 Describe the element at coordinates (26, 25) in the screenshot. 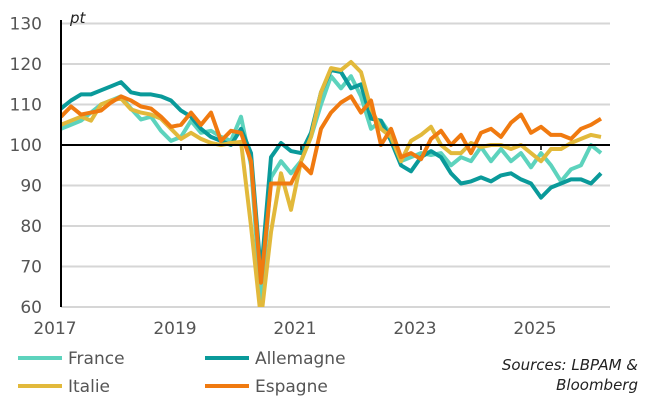

I see `y-tick-label: 130` at that location.